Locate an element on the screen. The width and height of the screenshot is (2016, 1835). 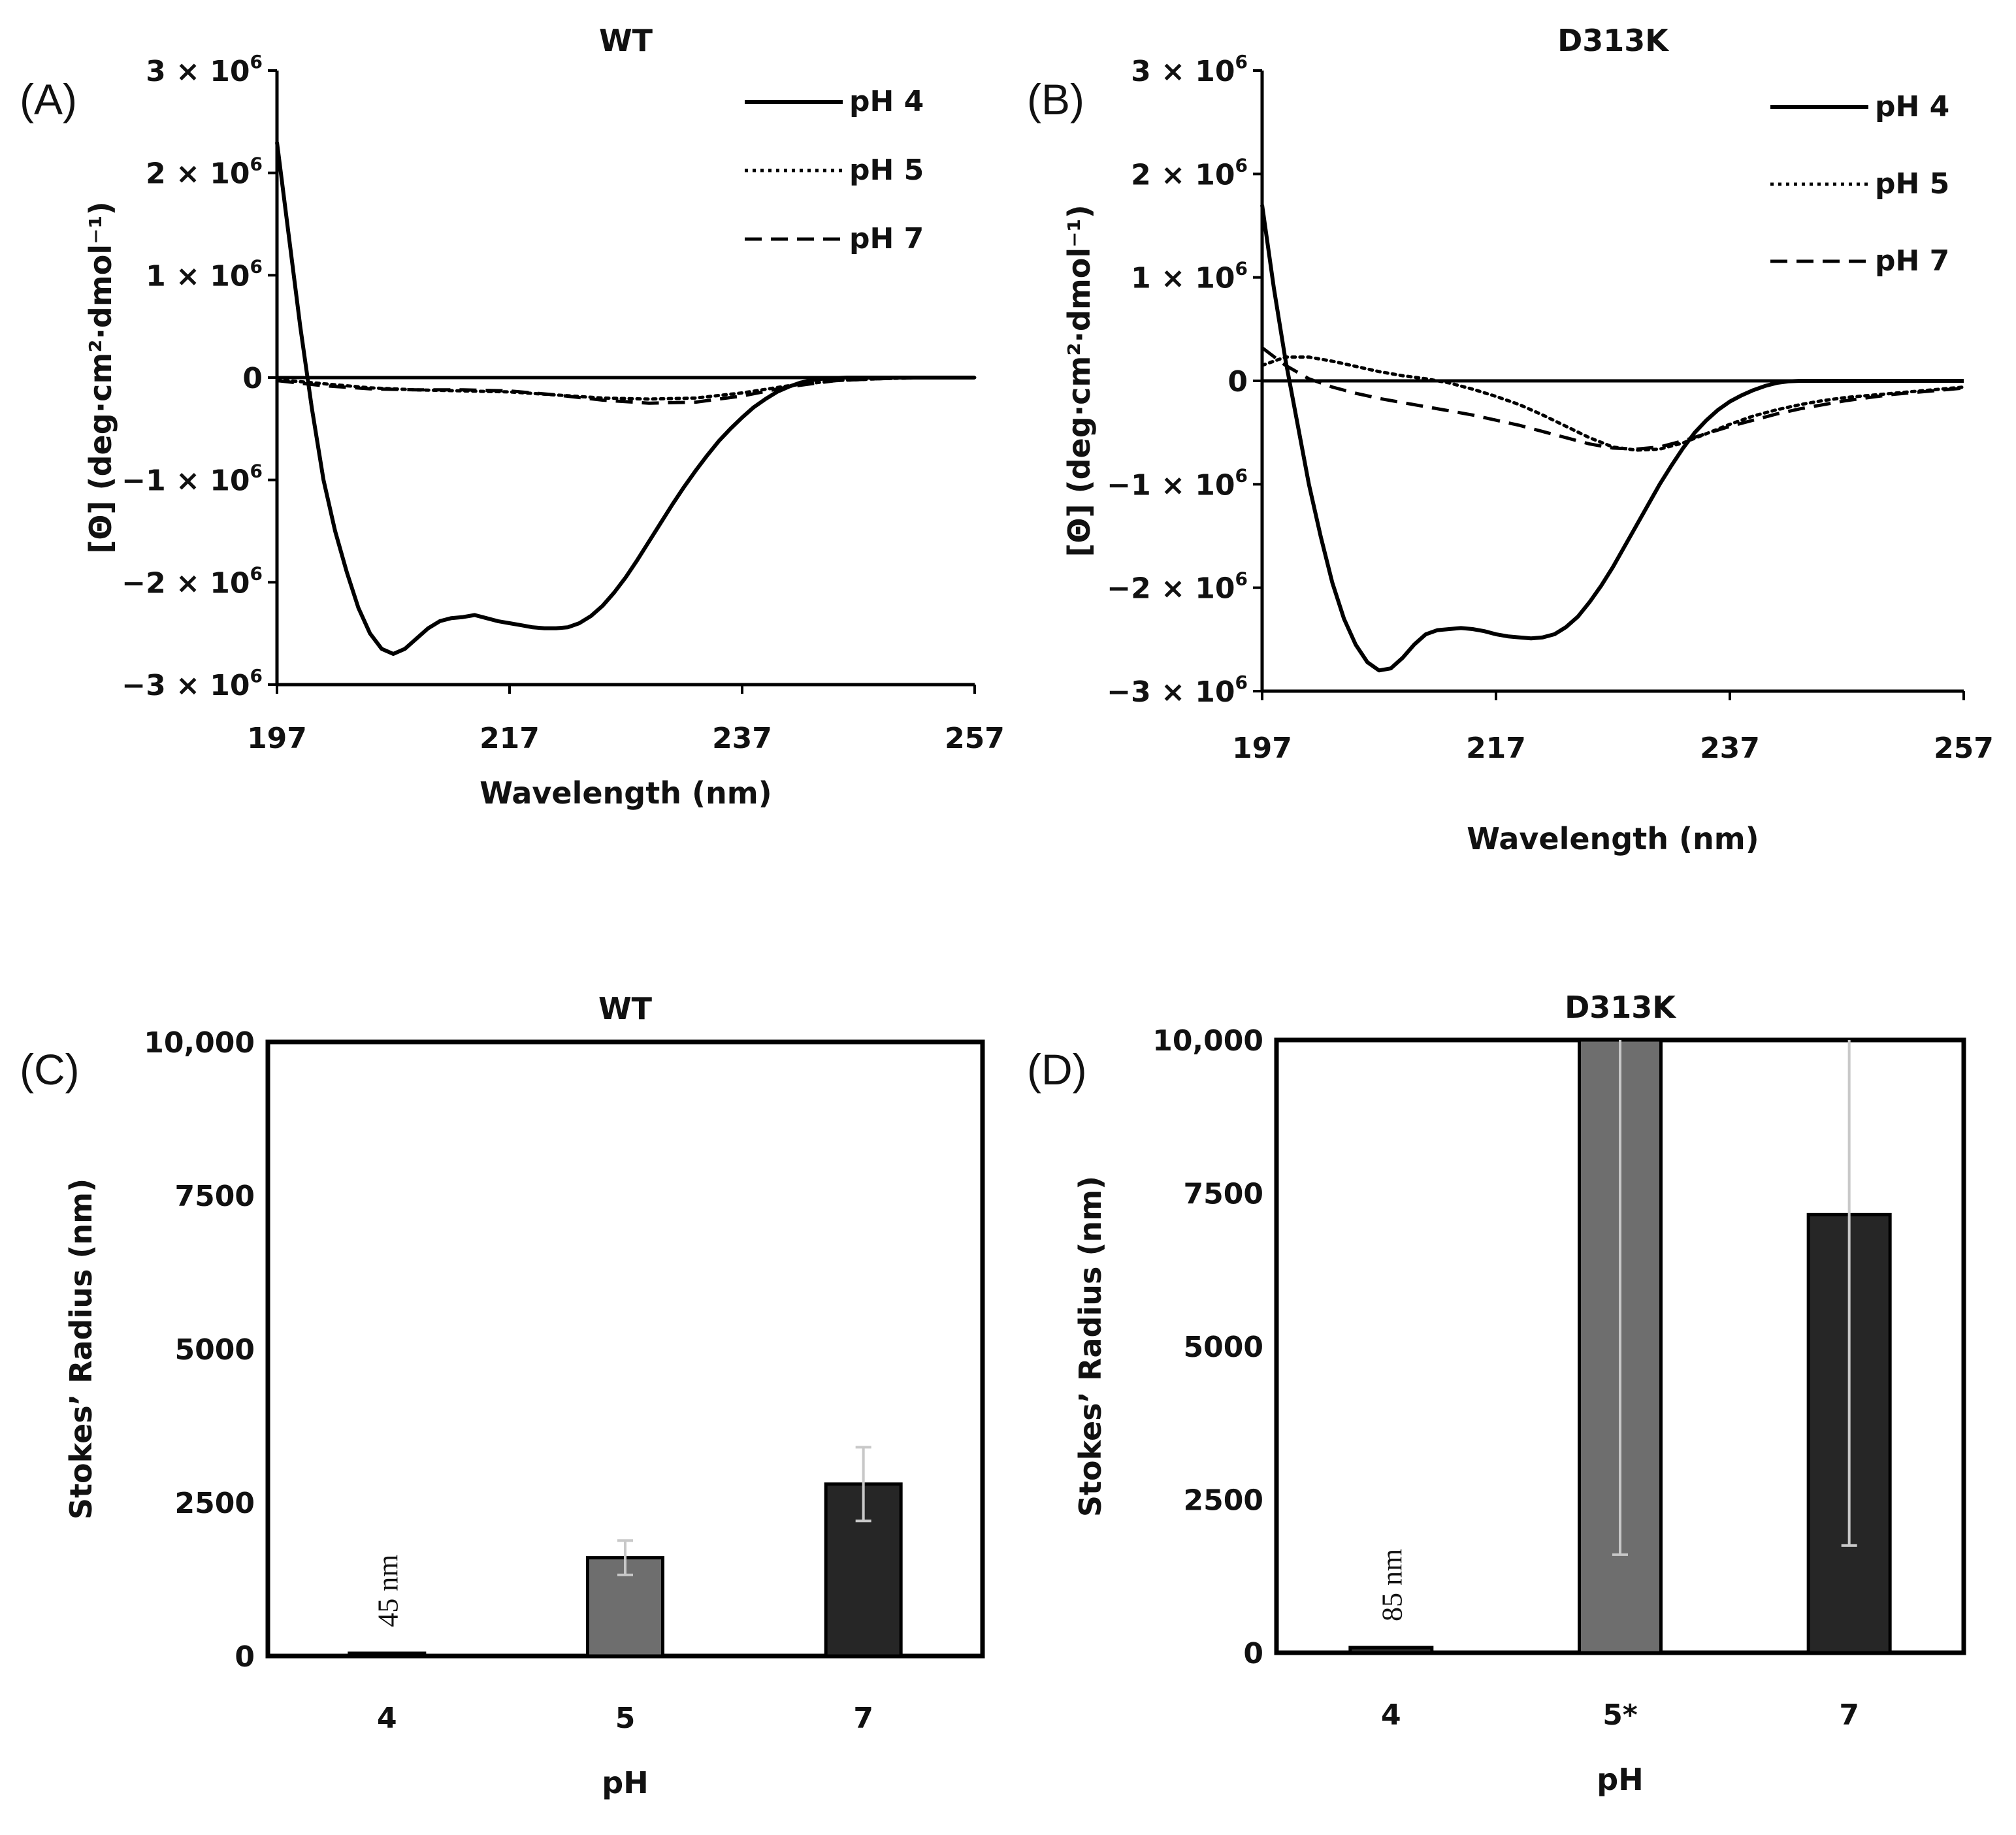
y-tick-label: −1 × 10⁶ is located at coordinates (1177, 483).